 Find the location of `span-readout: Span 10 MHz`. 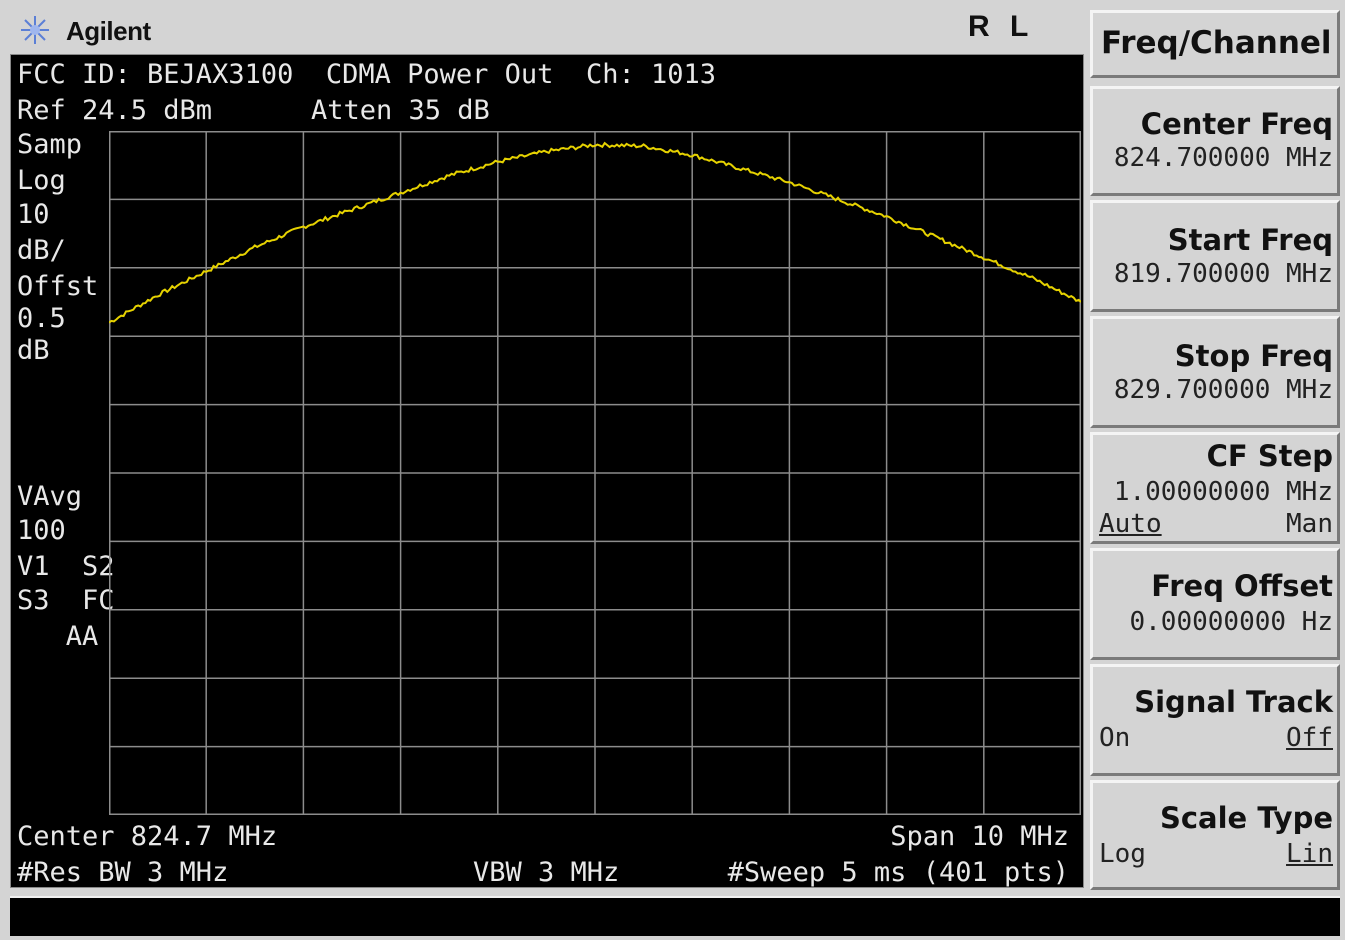

span-readout: Span 10 MHz is located at coordinates (979, 836).